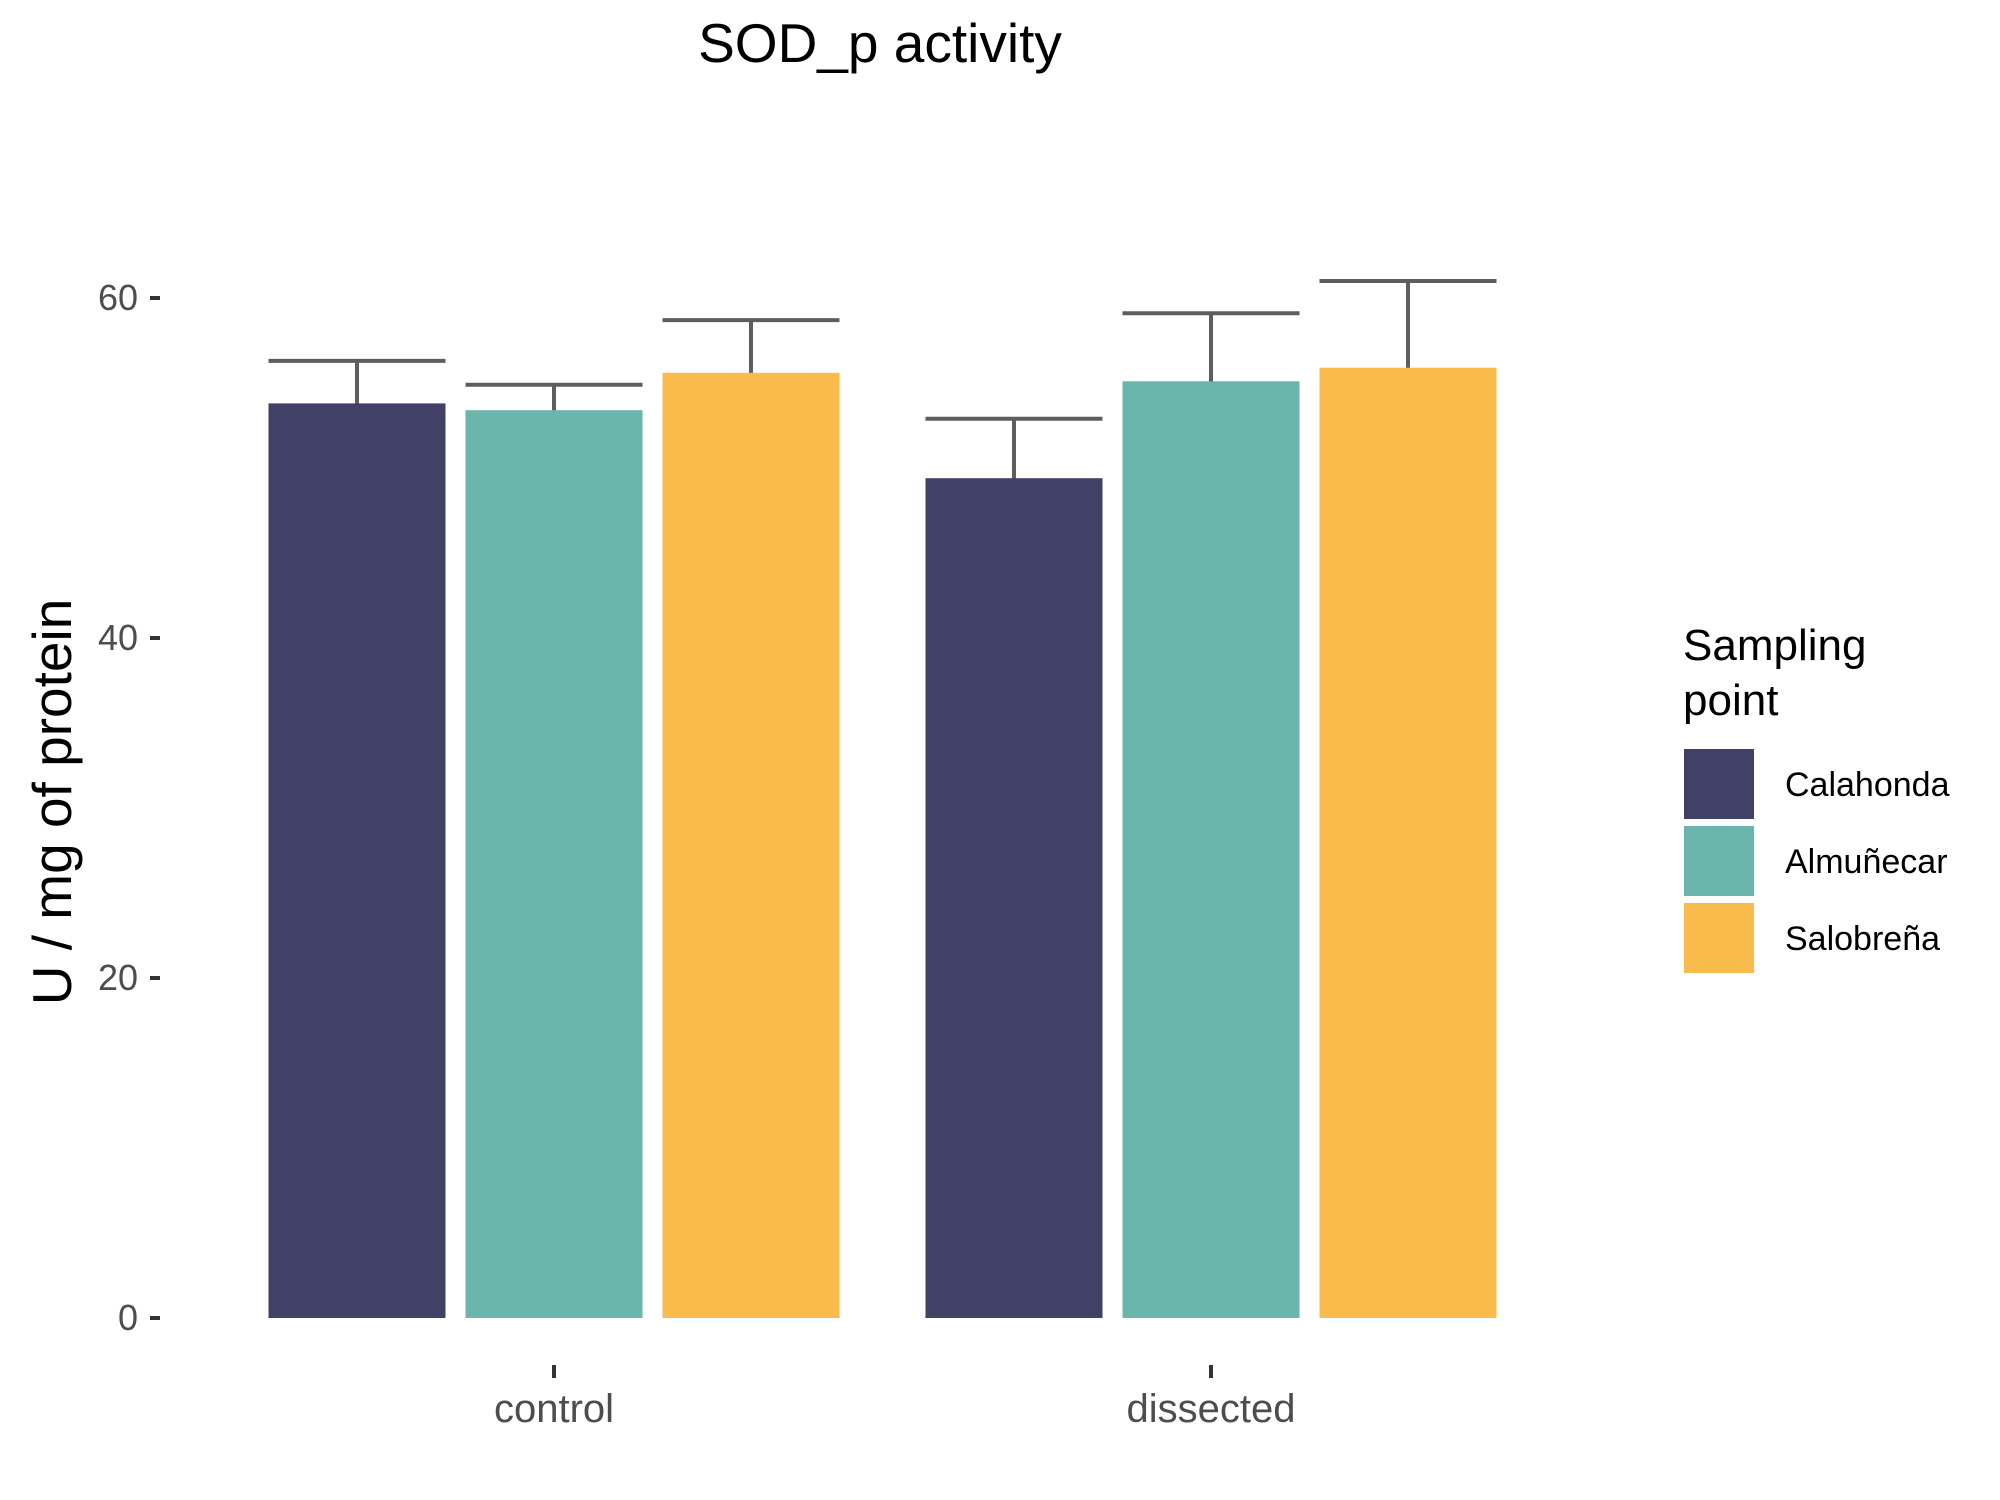  Describe the element at coordinates (118, 977) in the screenshot. I see `y-tick-label: 20` at that location.